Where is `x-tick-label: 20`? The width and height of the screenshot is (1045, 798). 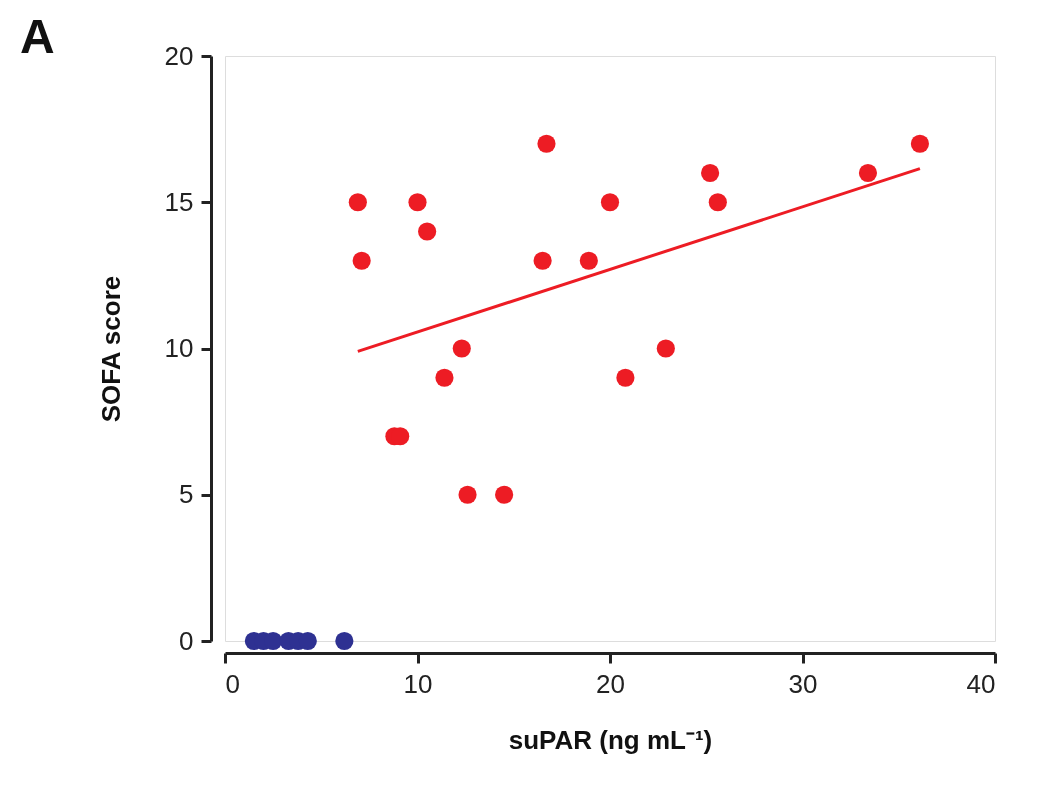
x-tick-label: 20 is located at coordinates (610, 683).